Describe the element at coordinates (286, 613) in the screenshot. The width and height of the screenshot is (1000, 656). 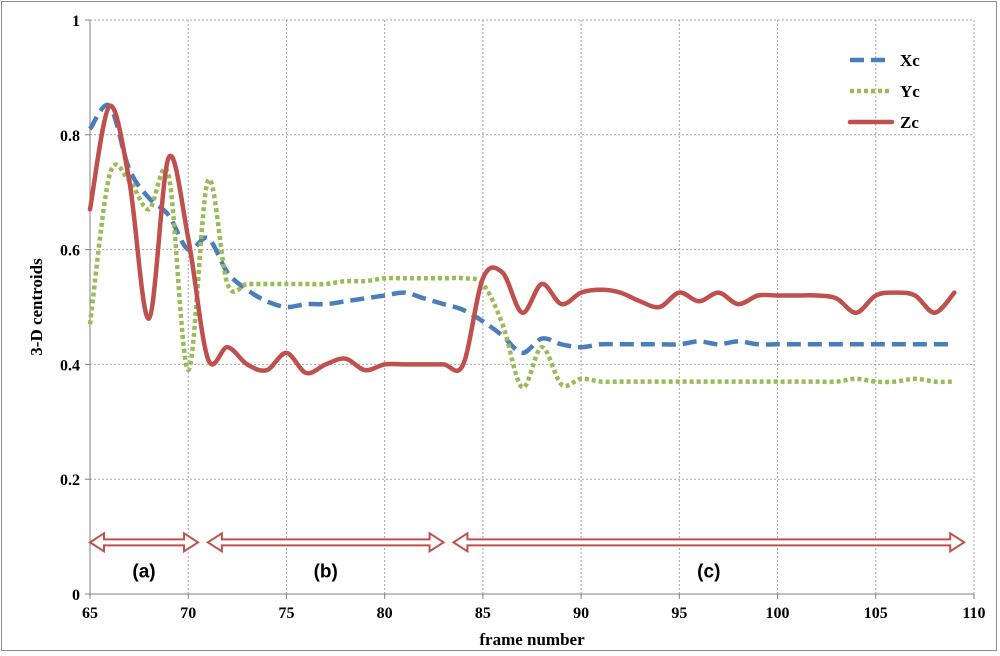
I see `x-tick-label: 75` at that location.